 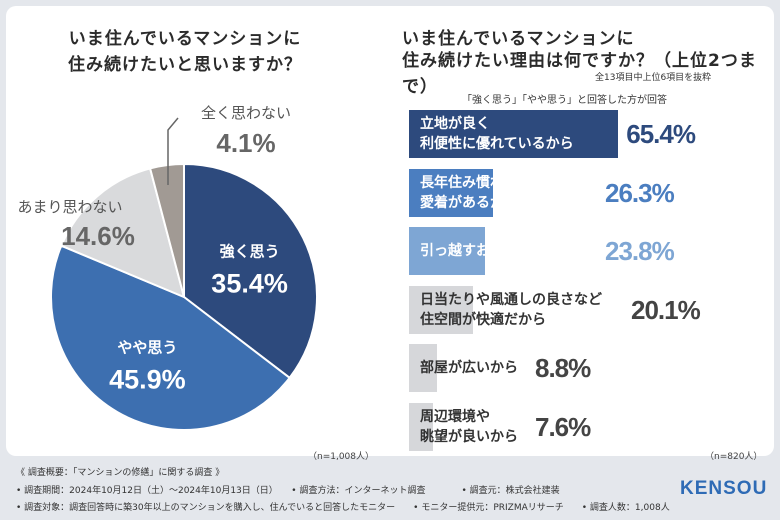 What do you see at coordinates (469, 368) in the screenshot?
I see `bar-label-4: 部屋が広いから` at bounding box center [469, 368].